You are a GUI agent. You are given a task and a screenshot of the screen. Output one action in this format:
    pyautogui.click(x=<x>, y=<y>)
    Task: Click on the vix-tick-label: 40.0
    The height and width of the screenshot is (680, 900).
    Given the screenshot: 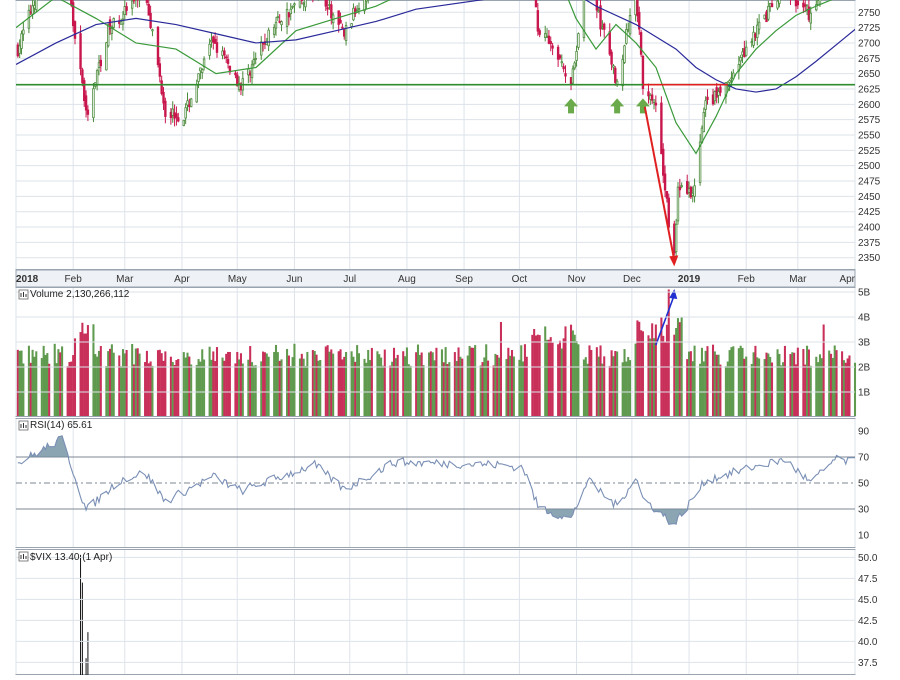 What is the action you would take?
    pyautogui.click(x=868, y=642)
    